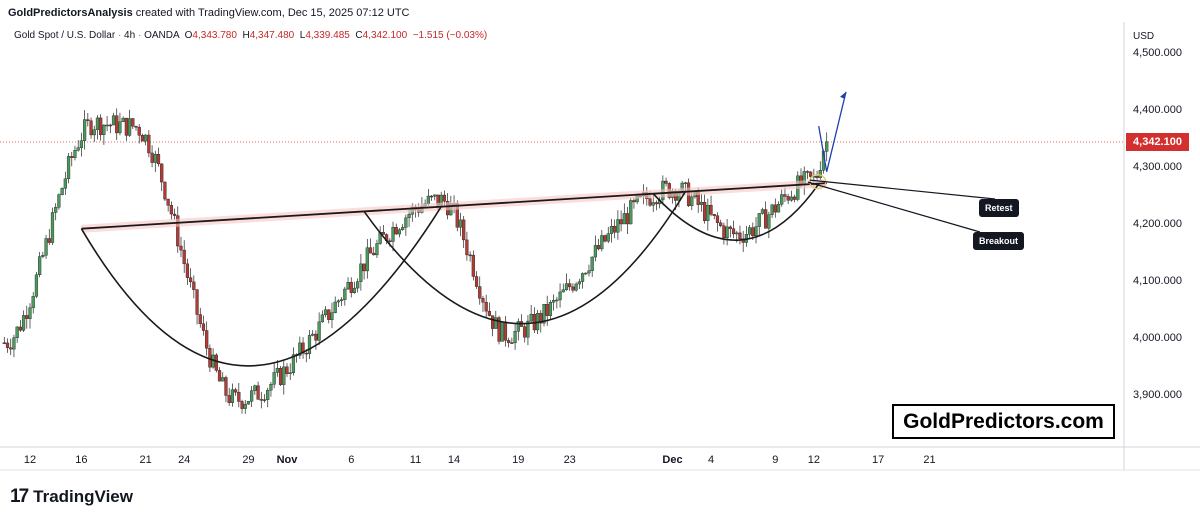 This screenshot has height=521, width=1200. Describe the element at coordinates (878, 460) in the screenshot. I see `x-tick-label: 17` at that location.